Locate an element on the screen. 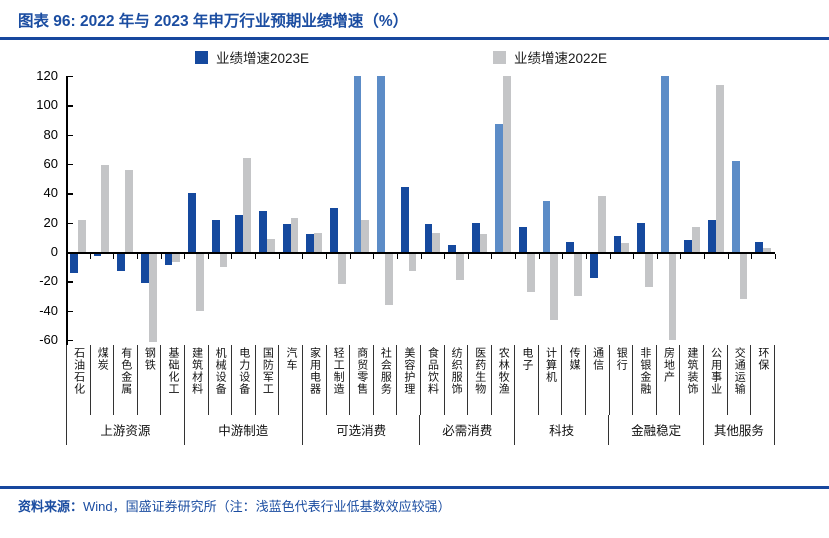  bar-2022e-交通运输 is located at coordinates (743, 276).